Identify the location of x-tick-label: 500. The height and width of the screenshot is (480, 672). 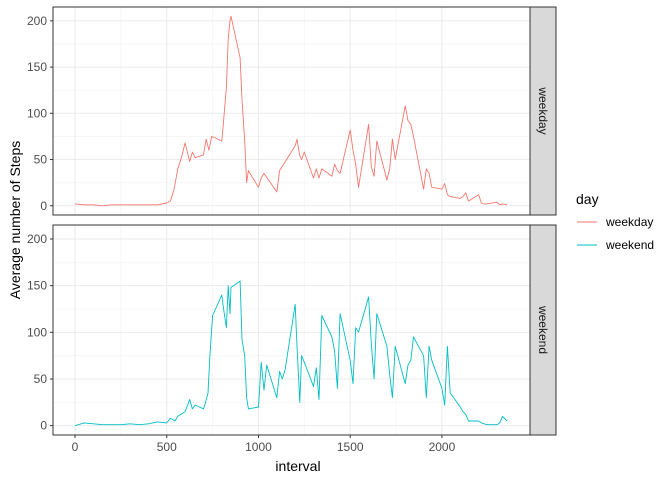
(167, 447).